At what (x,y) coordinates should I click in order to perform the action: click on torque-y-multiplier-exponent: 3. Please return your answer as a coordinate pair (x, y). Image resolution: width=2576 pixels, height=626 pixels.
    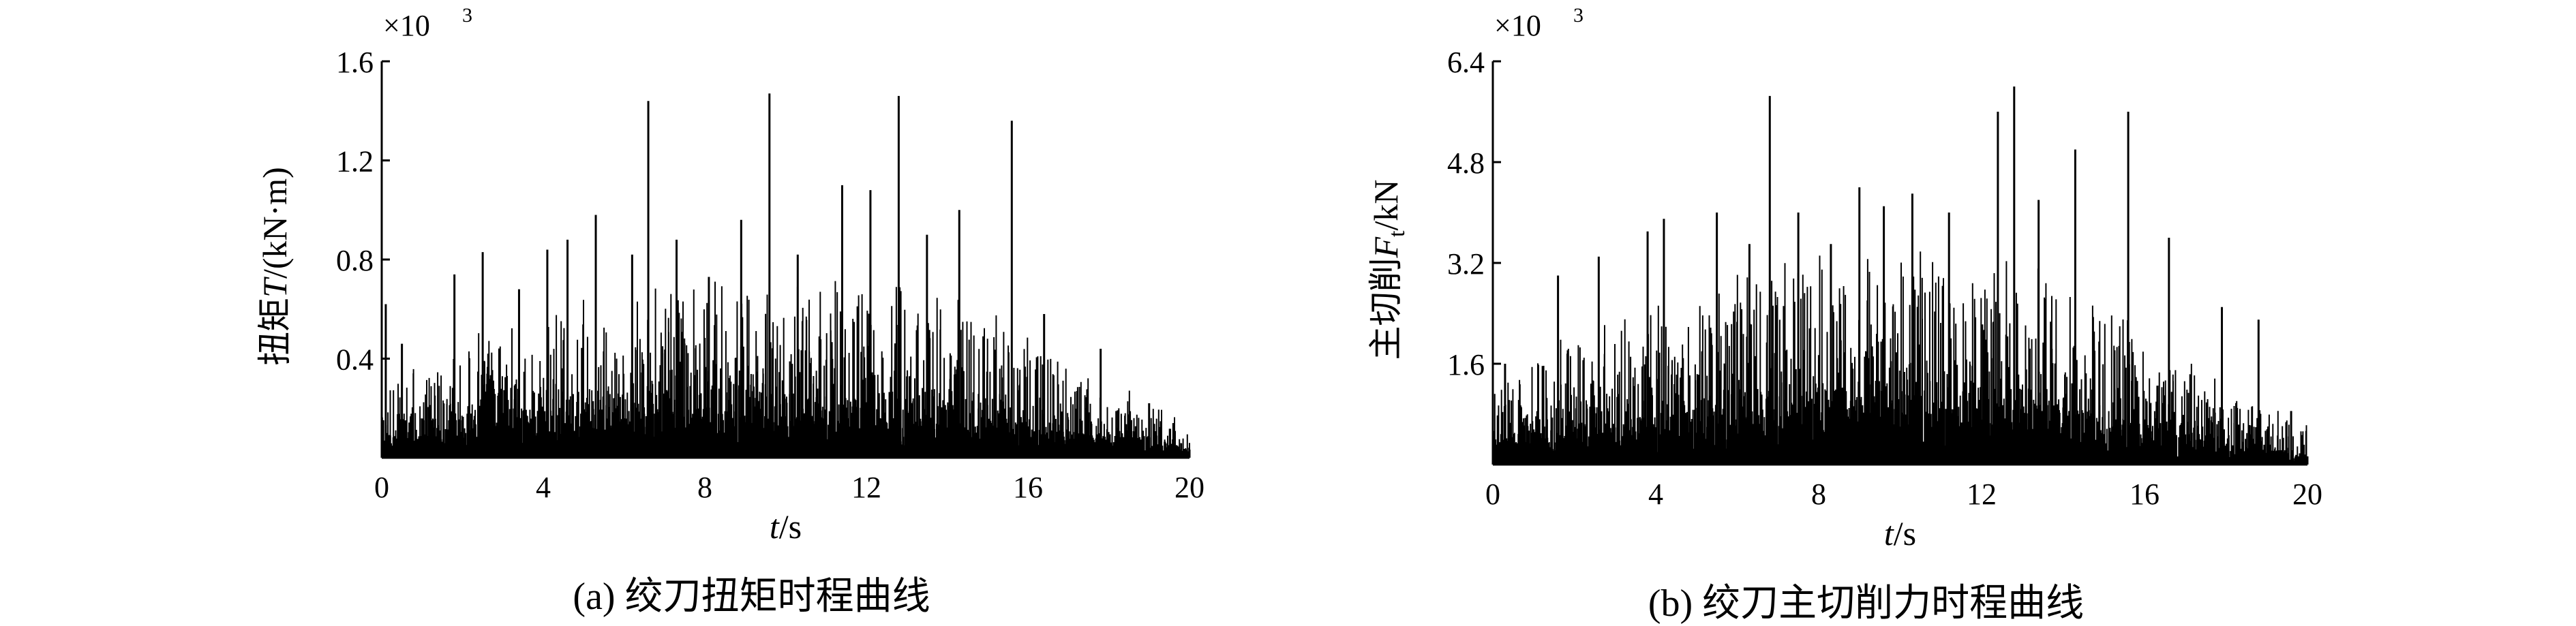
    Looking at the image, I should click on (467, 15).